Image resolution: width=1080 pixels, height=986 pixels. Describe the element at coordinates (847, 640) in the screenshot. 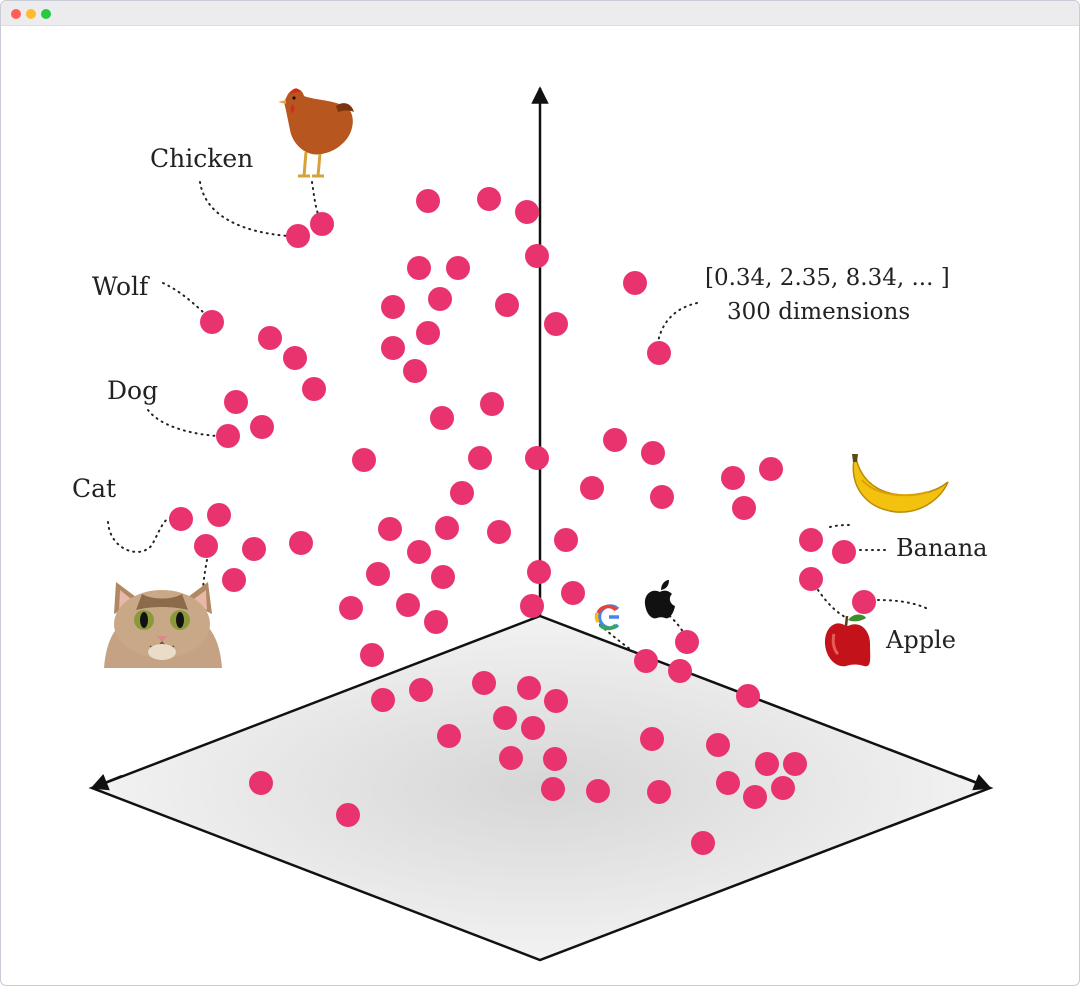

I see `apple-fruit-icon` at that location.